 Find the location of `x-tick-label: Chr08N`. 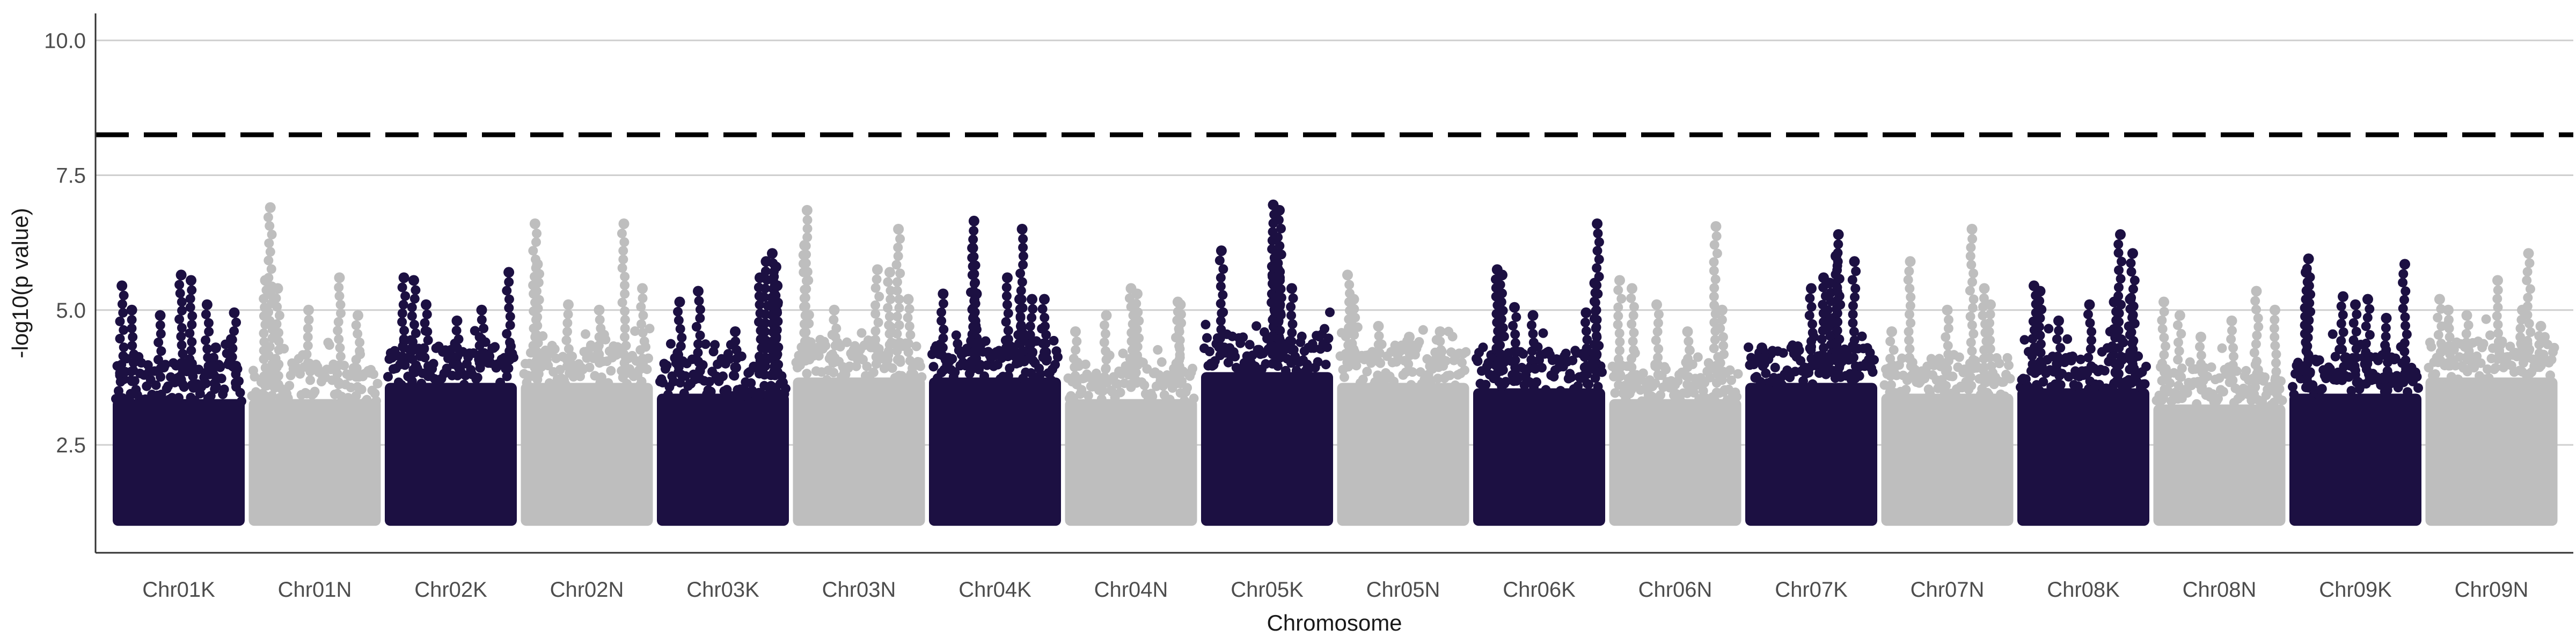

x-tick-label: Chr08N is located at coordinates (2220, 590).